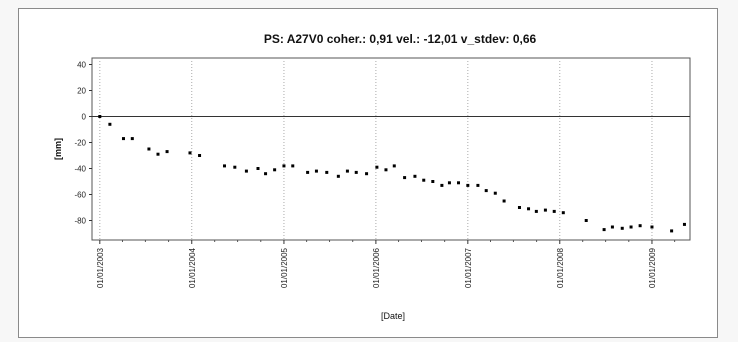 The width and height of the screenshot is (738, 342). I want to click on x-tick-label: 01/01/2009, so click(652, 267).